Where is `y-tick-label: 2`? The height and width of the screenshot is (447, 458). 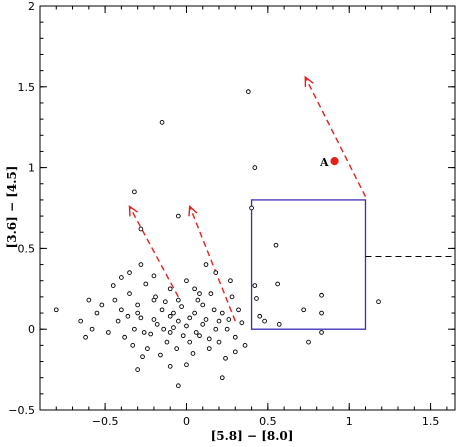 y-tick-label: 2 is located at coordinates (31, 6).